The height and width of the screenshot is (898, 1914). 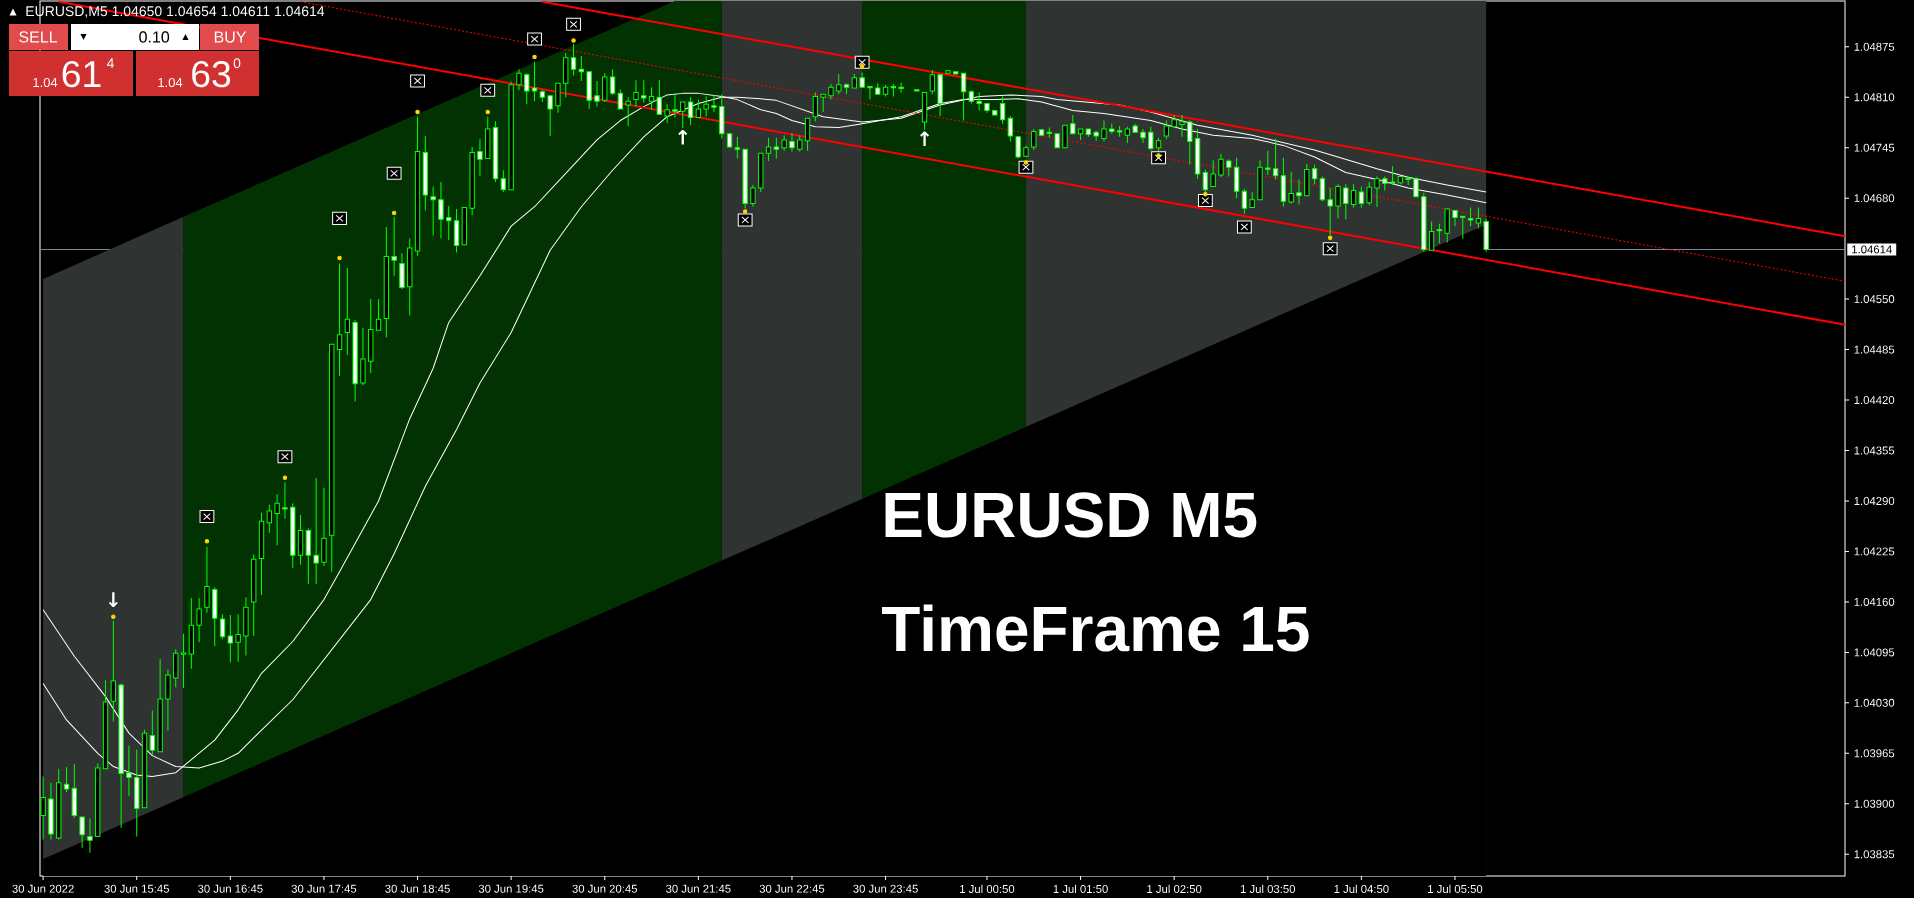 What do you see at coordinates (154, 37) in the screenshot?
I see `annotation: 0.10` at bounding box center [154, 37].